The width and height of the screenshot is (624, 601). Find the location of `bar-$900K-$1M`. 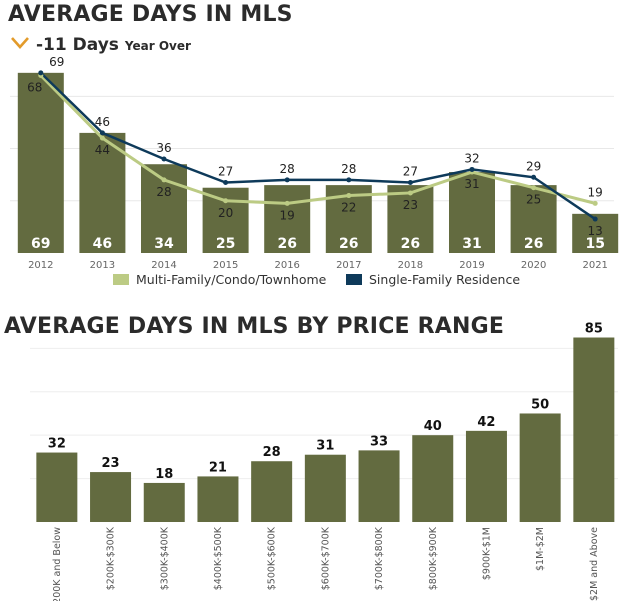

bar-$900K-$1M is located at coordinates (486, 476).